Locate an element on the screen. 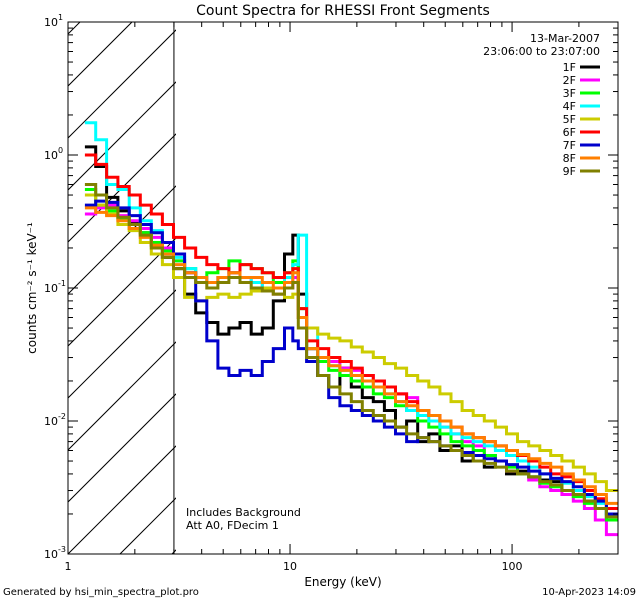  legend-label-7f: 7F is located at coordinates (569, 145).